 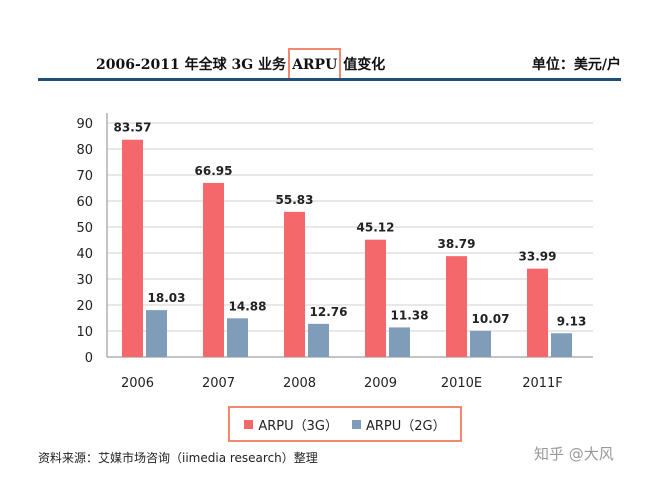 I want to click on y-tick-label: 40, so click(x=84, y=254).